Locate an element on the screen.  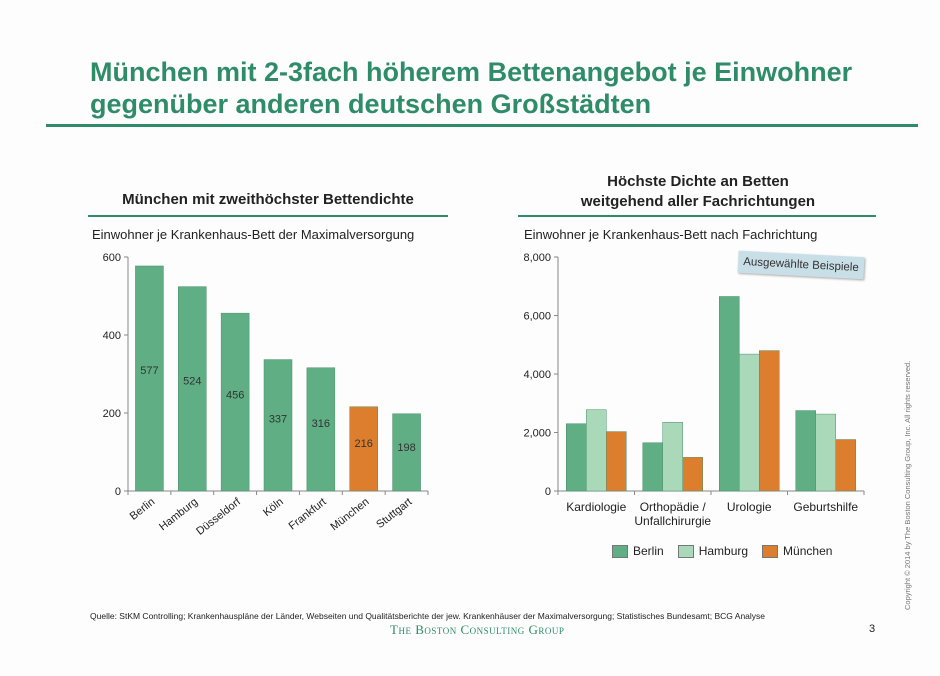
right-y-tick-label: 8,000 is located at coordinates (537, 258).